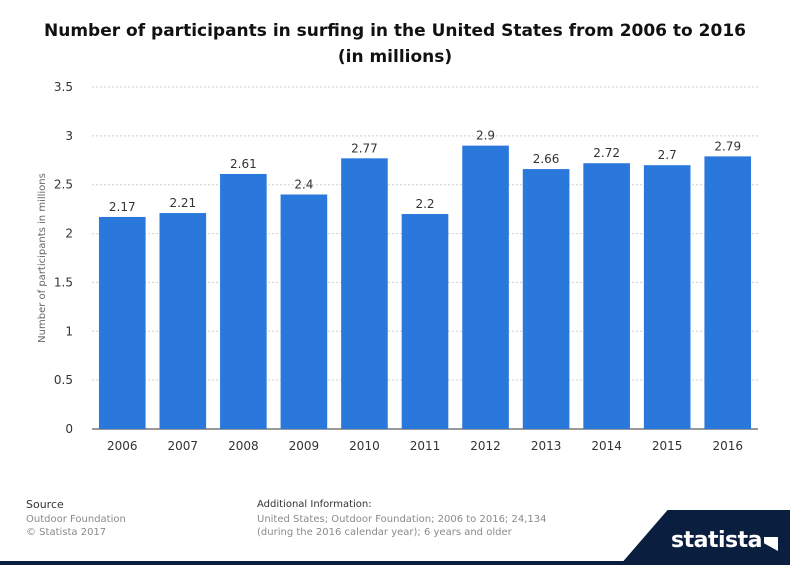 Image resolution: width=790 pixels, height=565 pixels. I want to click on brand-logo: statista, so click(716, 540).